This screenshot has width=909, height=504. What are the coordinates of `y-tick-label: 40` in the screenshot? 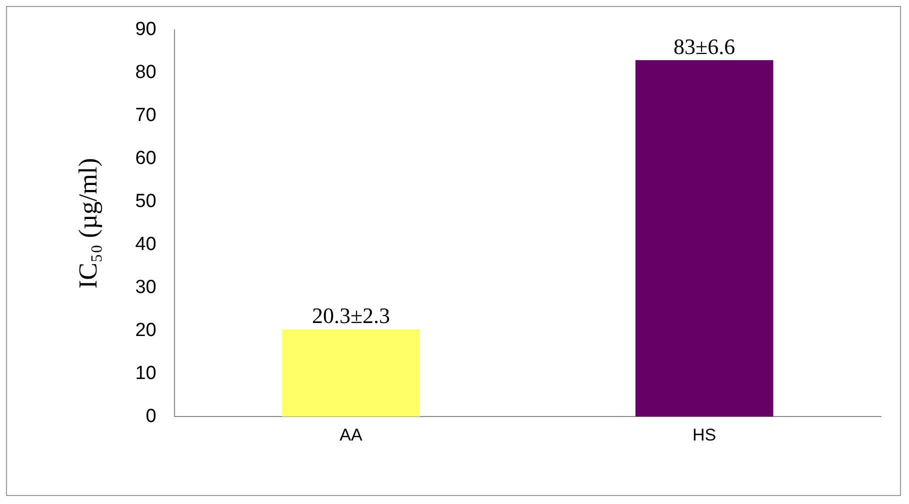 It's located at (145, 245).